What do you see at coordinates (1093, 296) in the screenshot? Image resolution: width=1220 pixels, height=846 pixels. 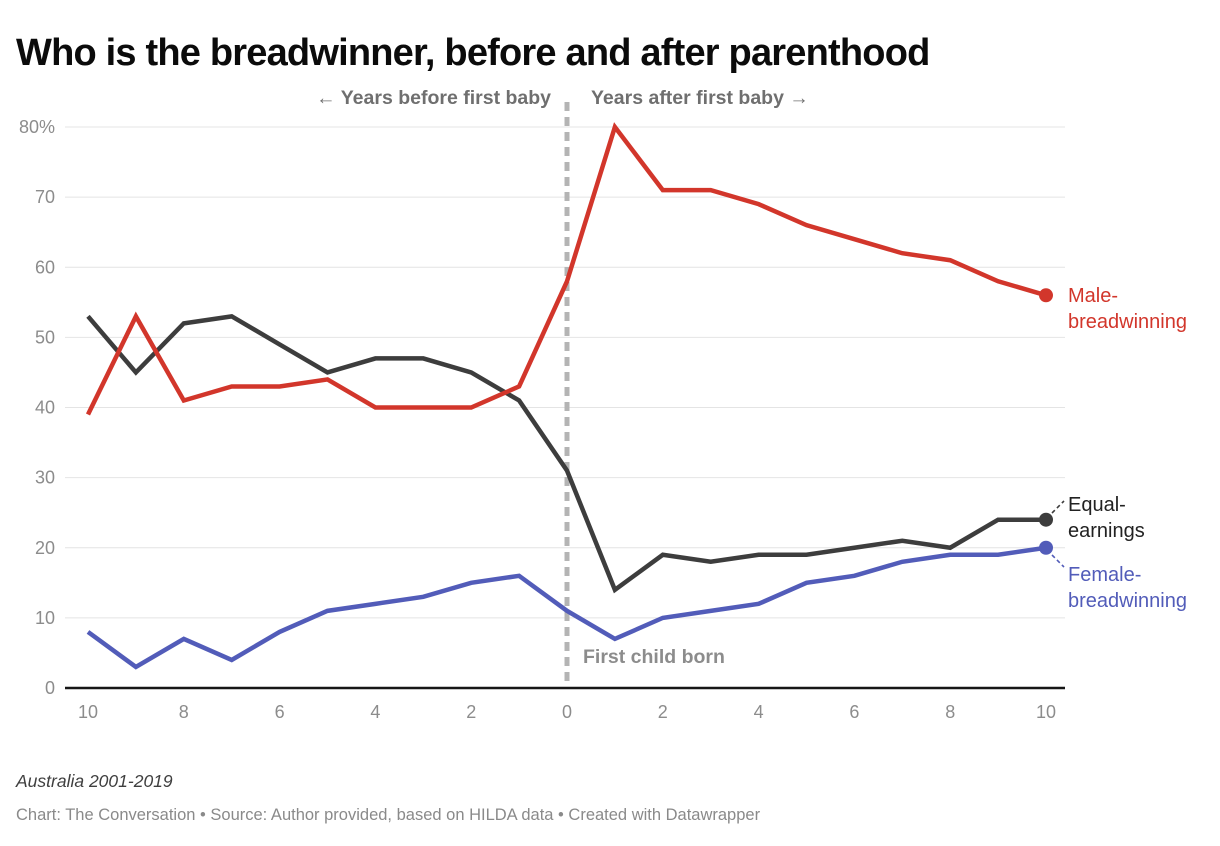 I see `series-label-male-line1: Male-` at bounding box center [1093, 296].